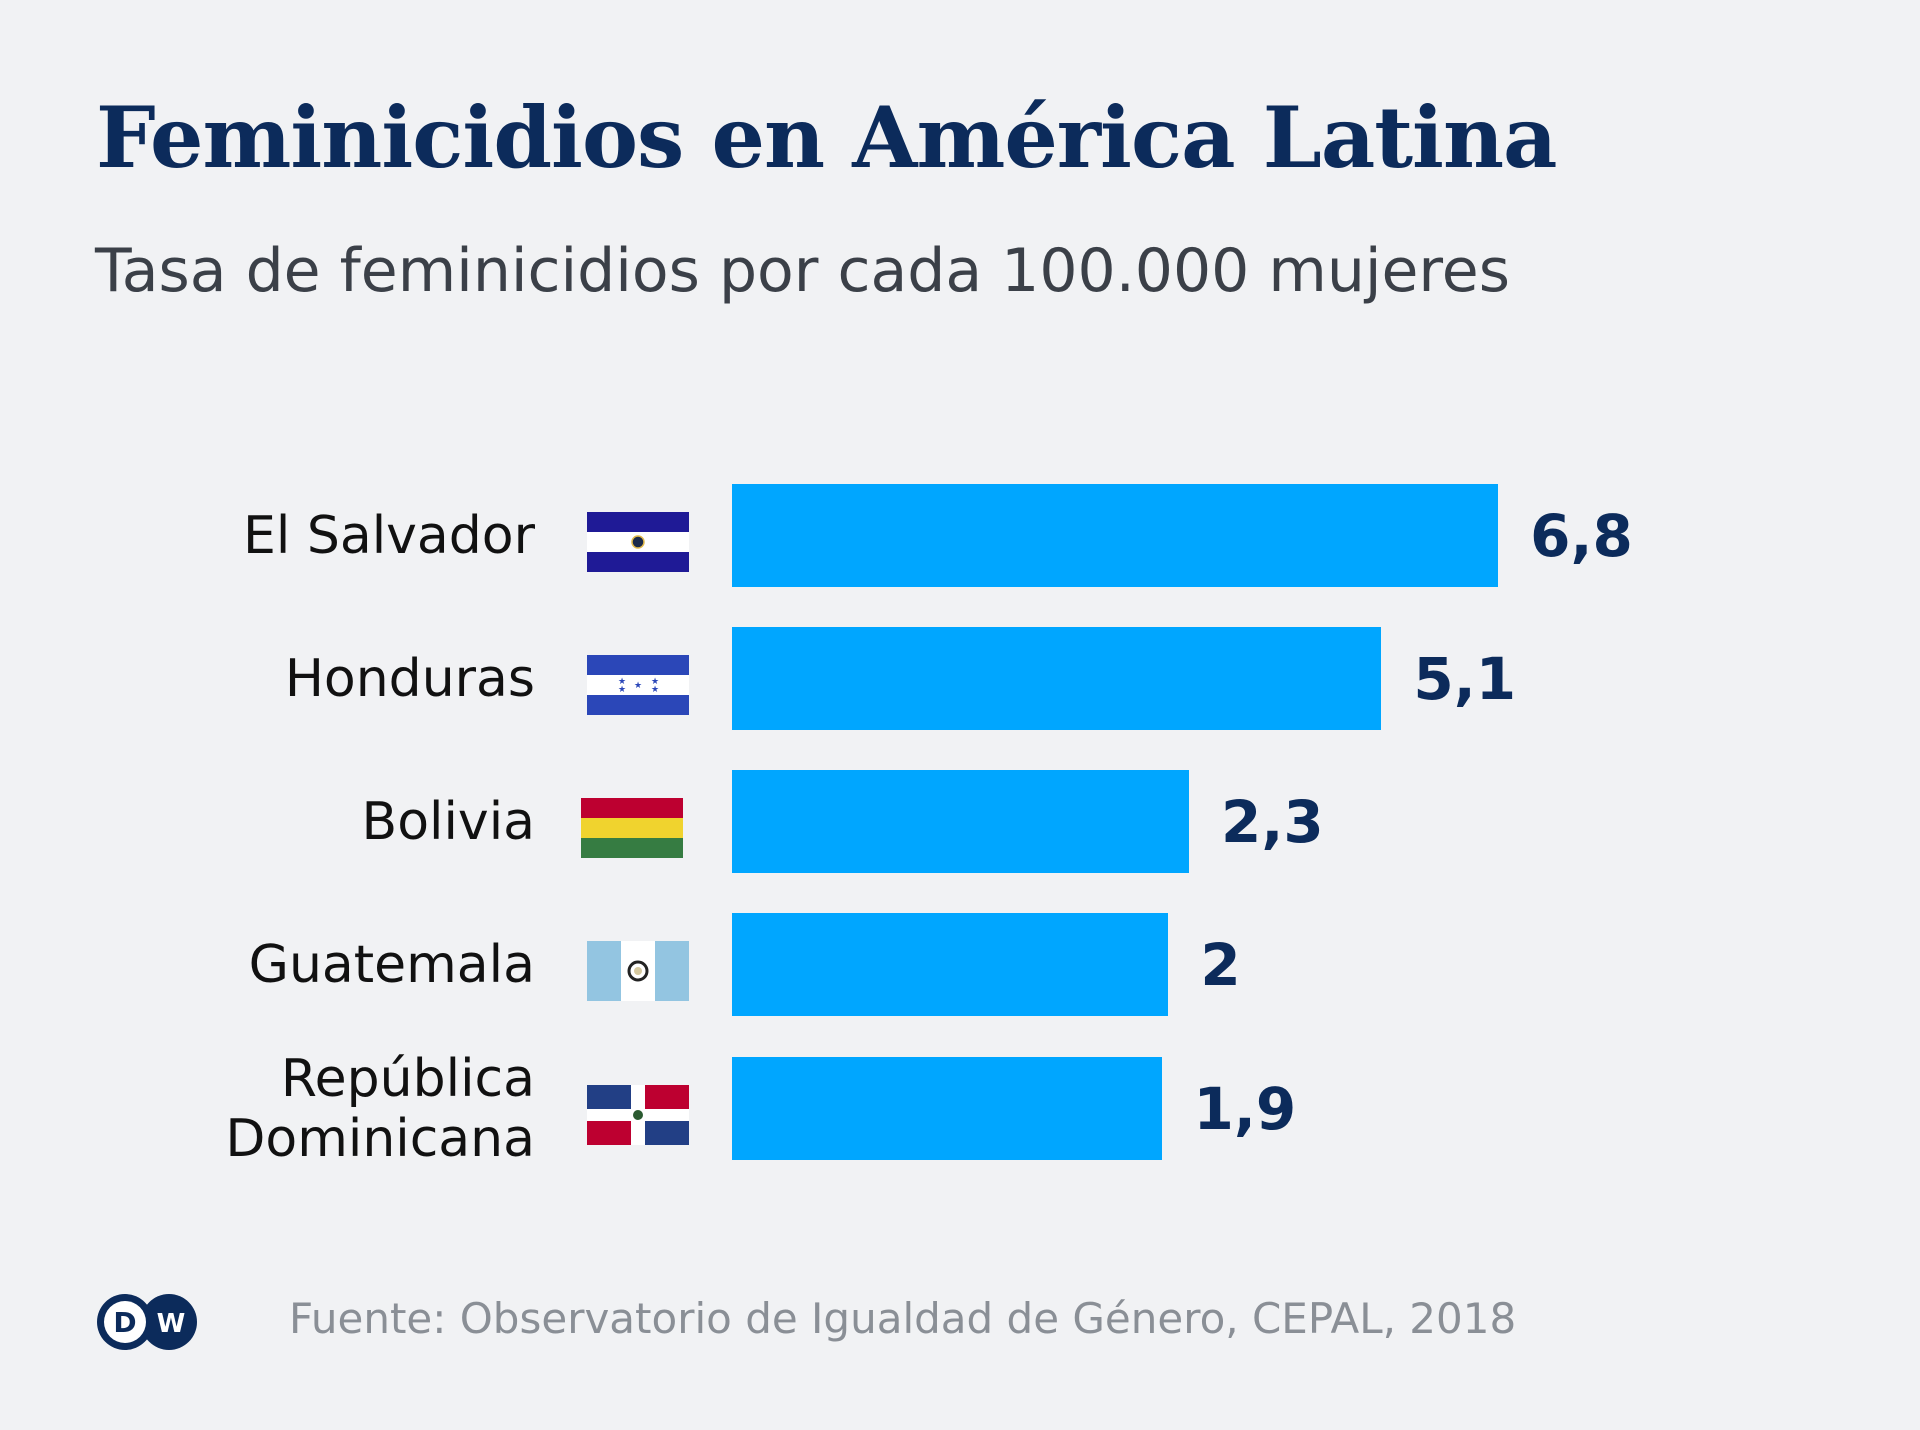 This screenshot has width=1920, height=1430. Describe the element at coordinates (124, 1322) in the screenshot. I see `svg-text: D` at that location.